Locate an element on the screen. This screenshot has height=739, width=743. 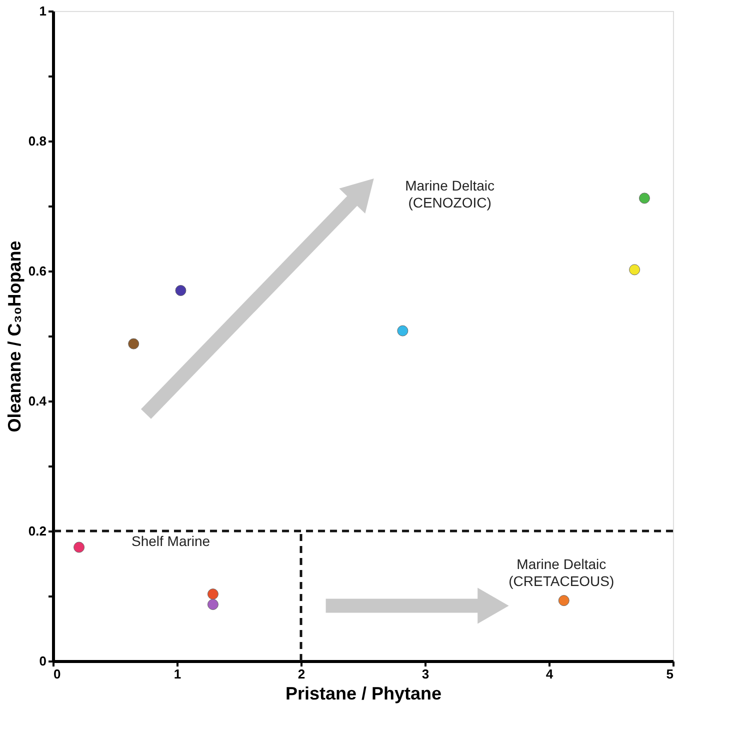
x-axis-title: Pristane / Phytane is located at coordinates (363, 694).